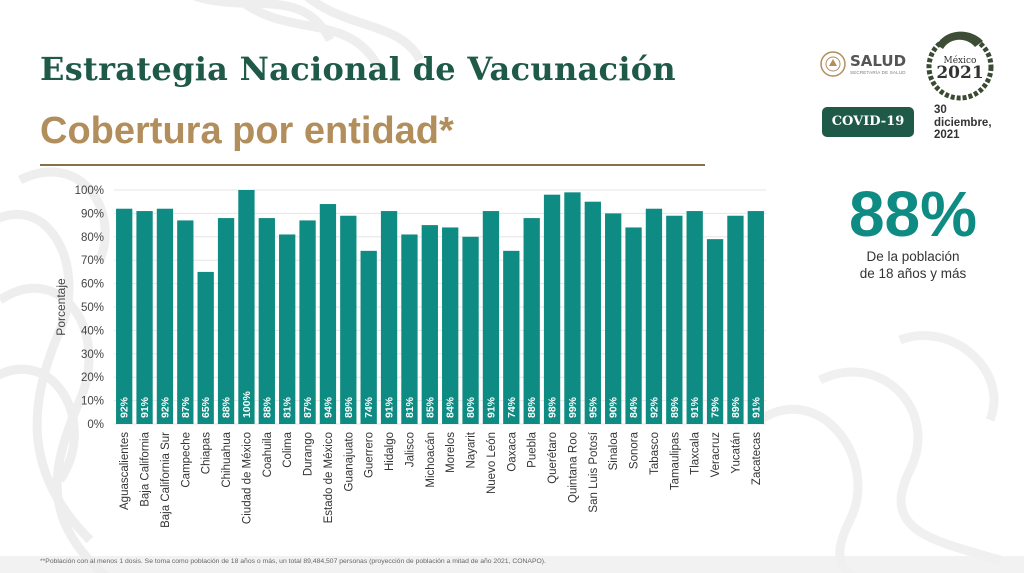 The image size is (1024, 573). Describe the element at coordinates (166, 480) in the screenshot. I see `x-tick-label: Baja California Sur` at that location.